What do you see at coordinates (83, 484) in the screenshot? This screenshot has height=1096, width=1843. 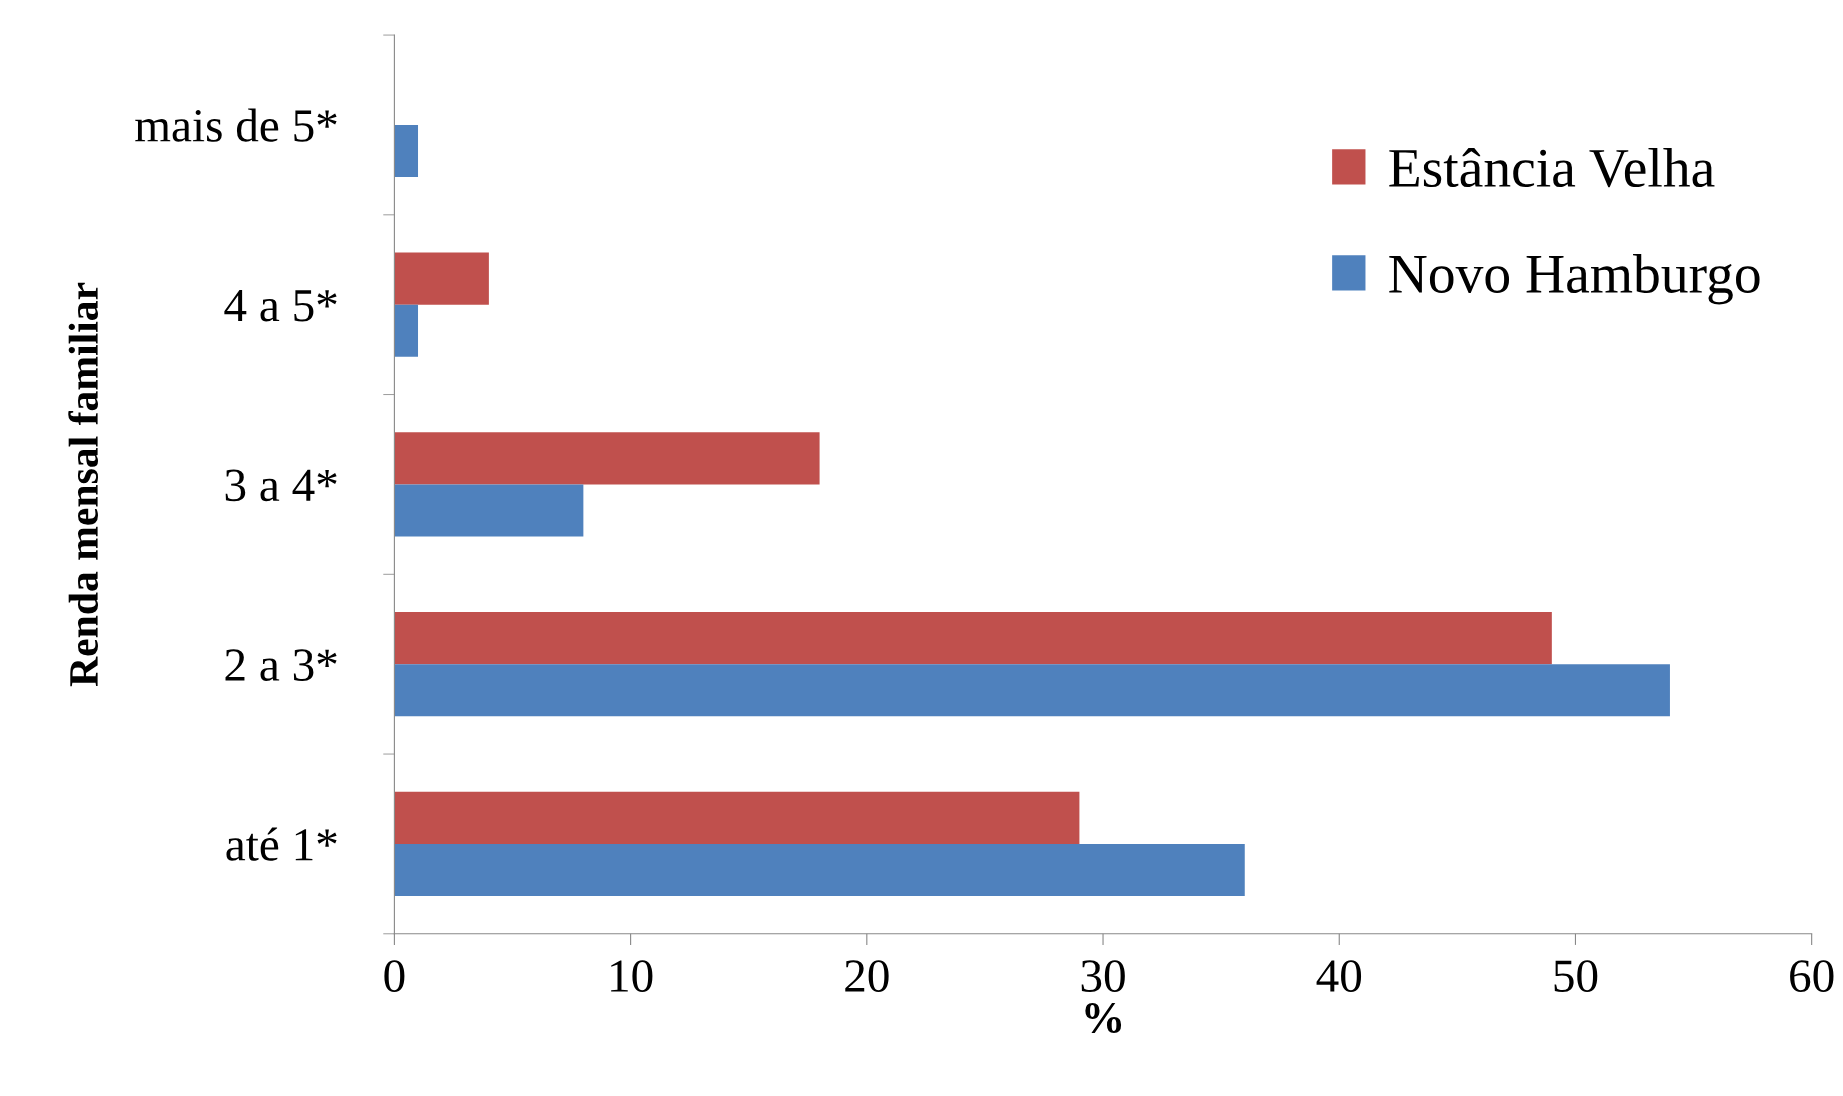 I see `y-axis-title: Renda mensal familiar` at bounding box center [83, 484].